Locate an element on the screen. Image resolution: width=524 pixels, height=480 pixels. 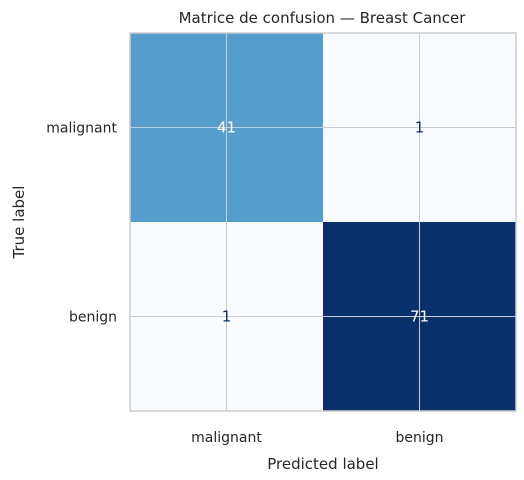
x-axis-label: Predicted label is located at coordinates (322, 464).